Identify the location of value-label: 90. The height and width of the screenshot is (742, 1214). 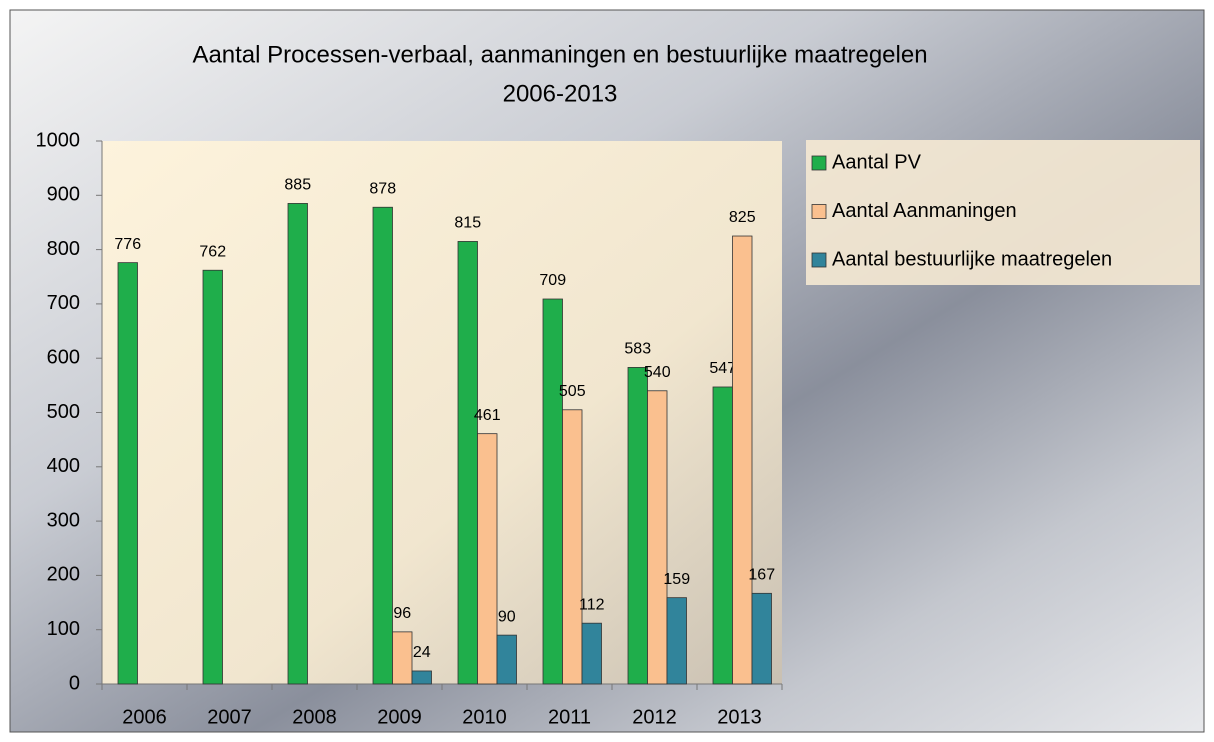
(507, 616).